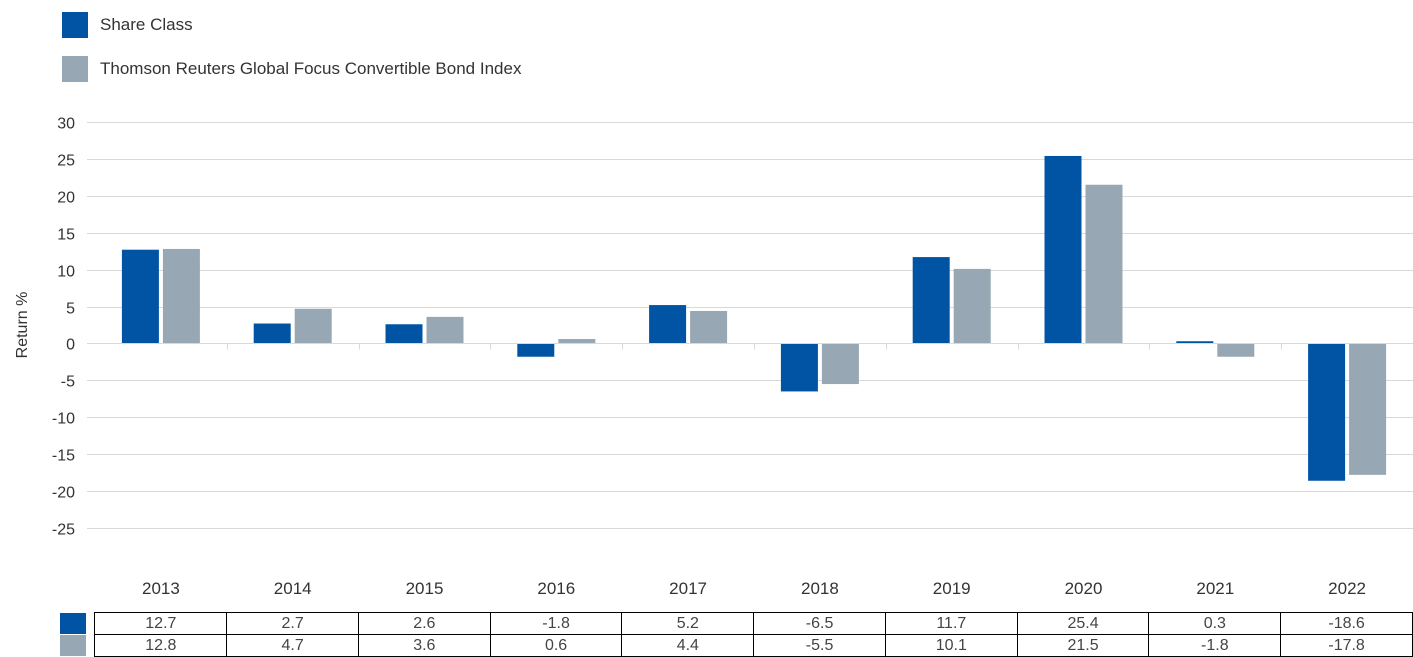 Image resolution: width=1413 pixels, height=657 pixels. What do you see at coordinates (22, 325) in the screenshot?
I see `y-axis-title: Return %` at bounding box center [22, 325].